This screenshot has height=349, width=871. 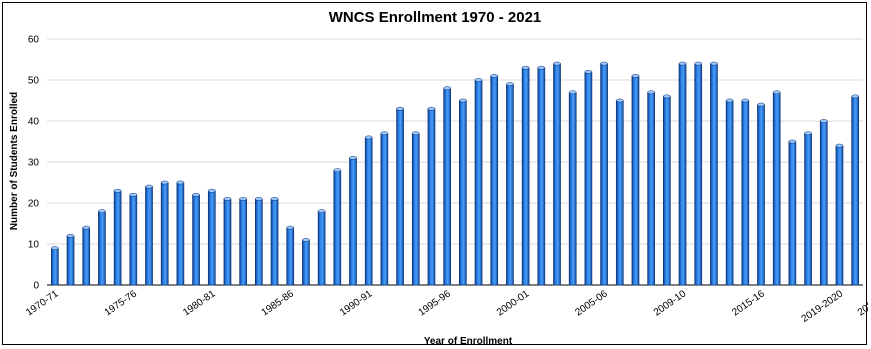 What do you see at coordinates (278, 303) in the screenshot?
I see `x-tick-label: 1985-86` at bounding box center [278, 303].